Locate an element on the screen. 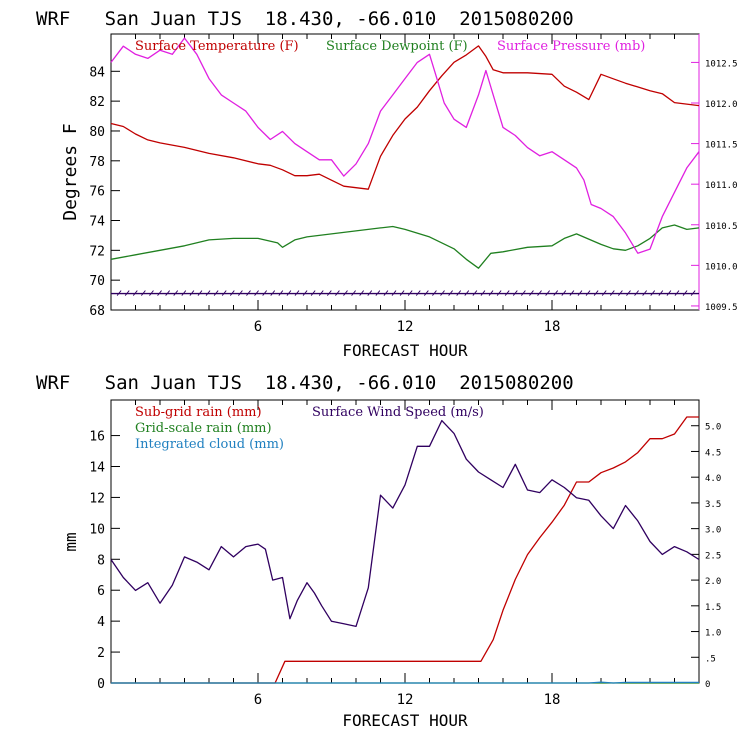  chart1-y-tick-label: 80 is located at coordinates (97, 132).